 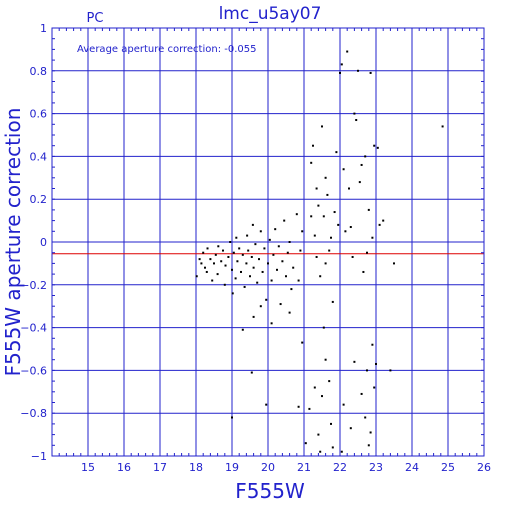 I want to click on x-tick-label: 17, so click(x=160, y=467).